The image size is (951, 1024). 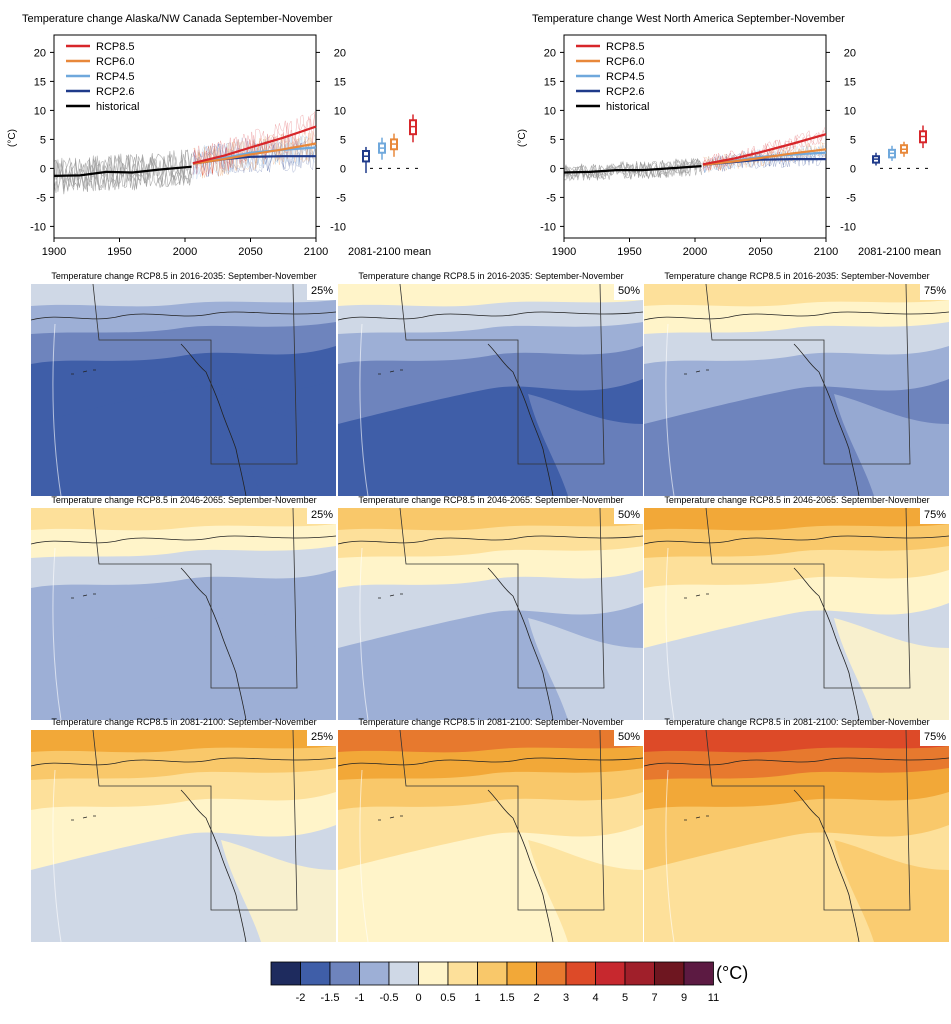 What do you see at coordinates (629, 252) in the screenshot?
I see `x-tick-label: 1950` at bounding box center [629, 252].